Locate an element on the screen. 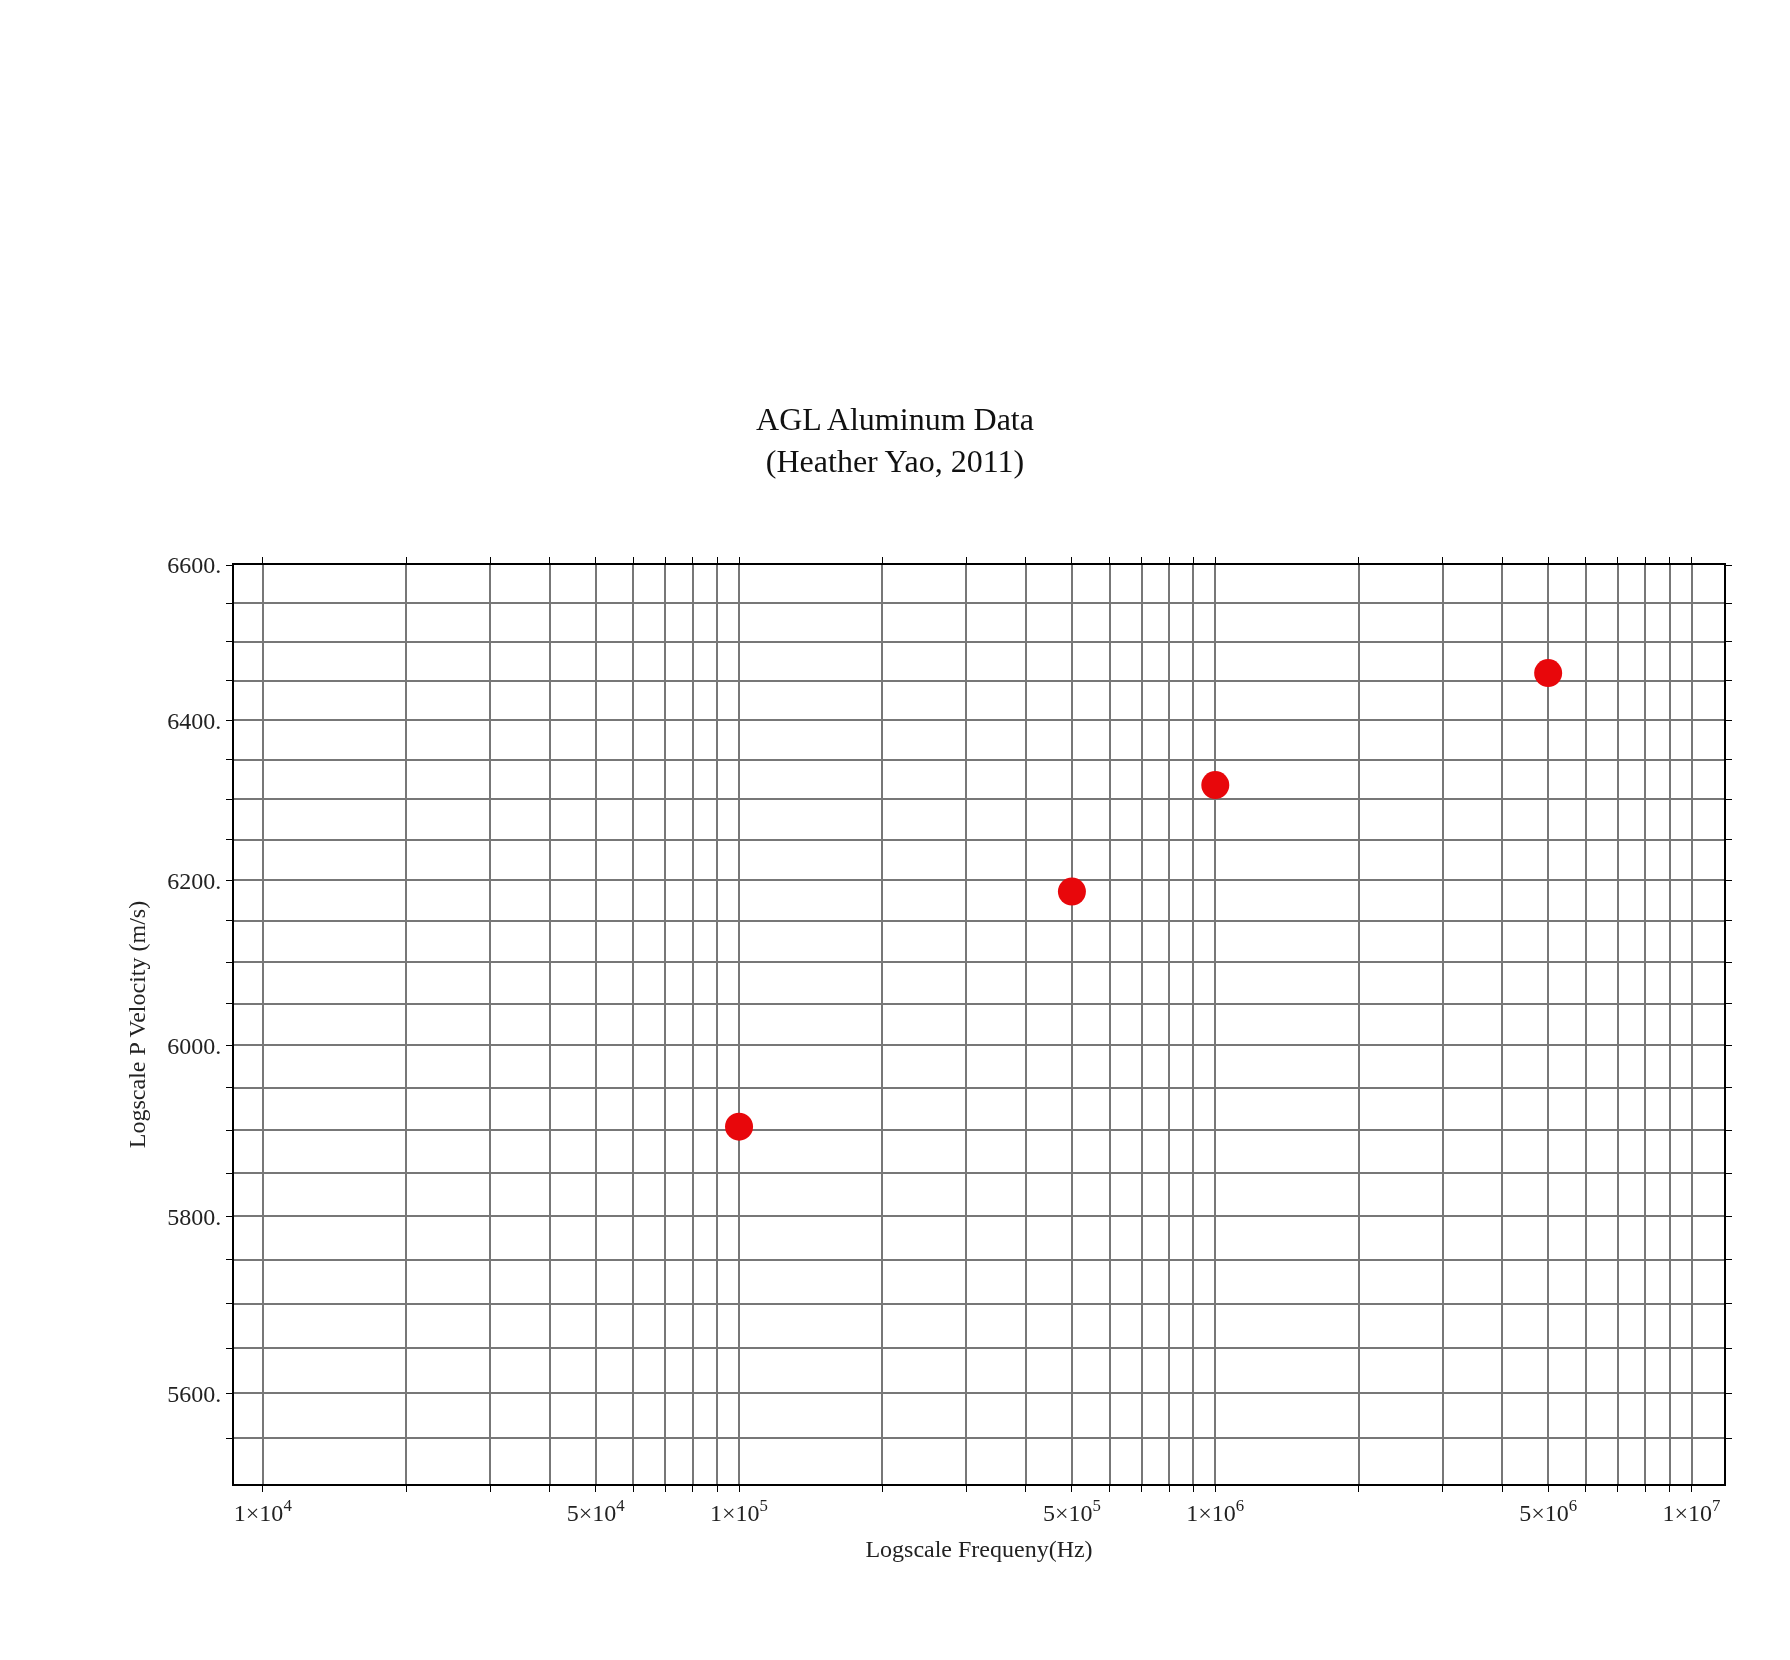 Image resolution: width=1790 pixels, height=1660 pixels. y-tick-label: 5800. is located at coordinates (194, 1216).